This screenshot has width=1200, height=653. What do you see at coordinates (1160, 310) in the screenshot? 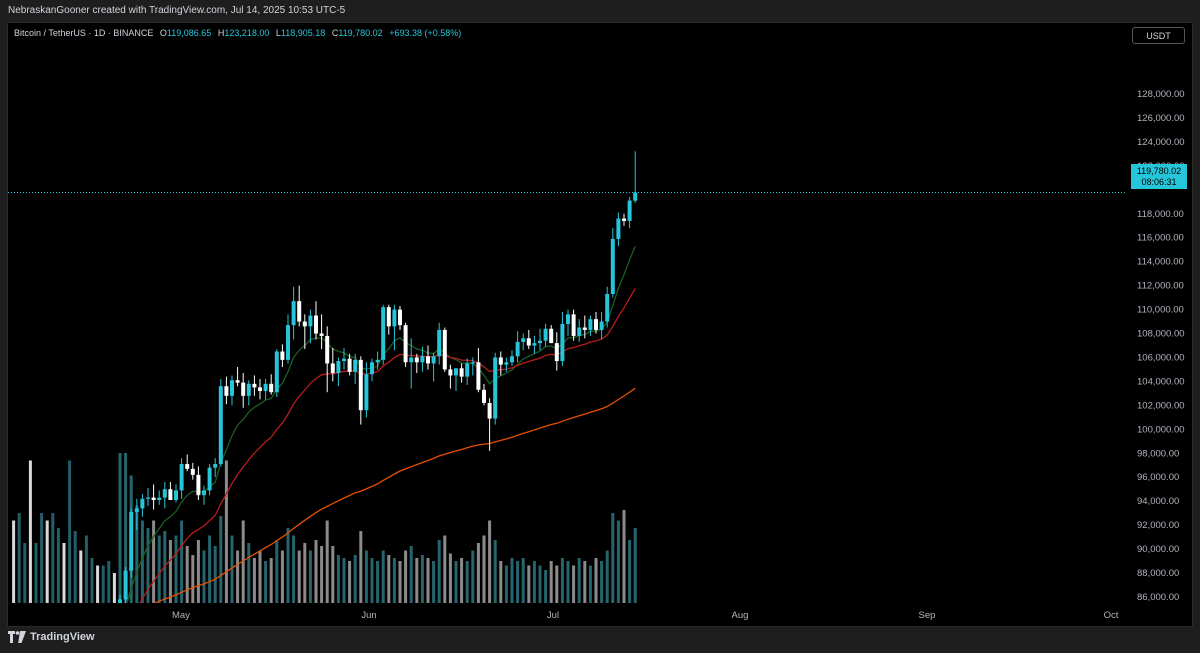
I see `price-tick-label: 110,000.00` at bounding box center [1160, 310].